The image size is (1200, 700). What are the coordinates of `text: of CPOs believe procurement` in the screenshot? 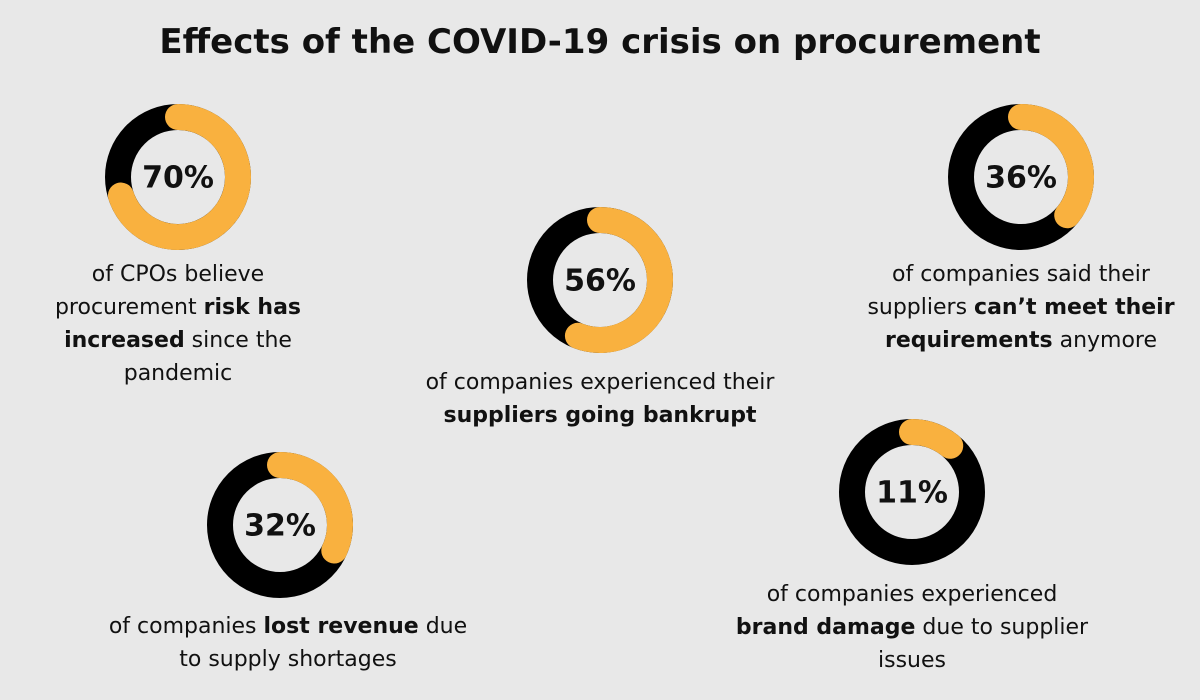 It's located at (159, 291).